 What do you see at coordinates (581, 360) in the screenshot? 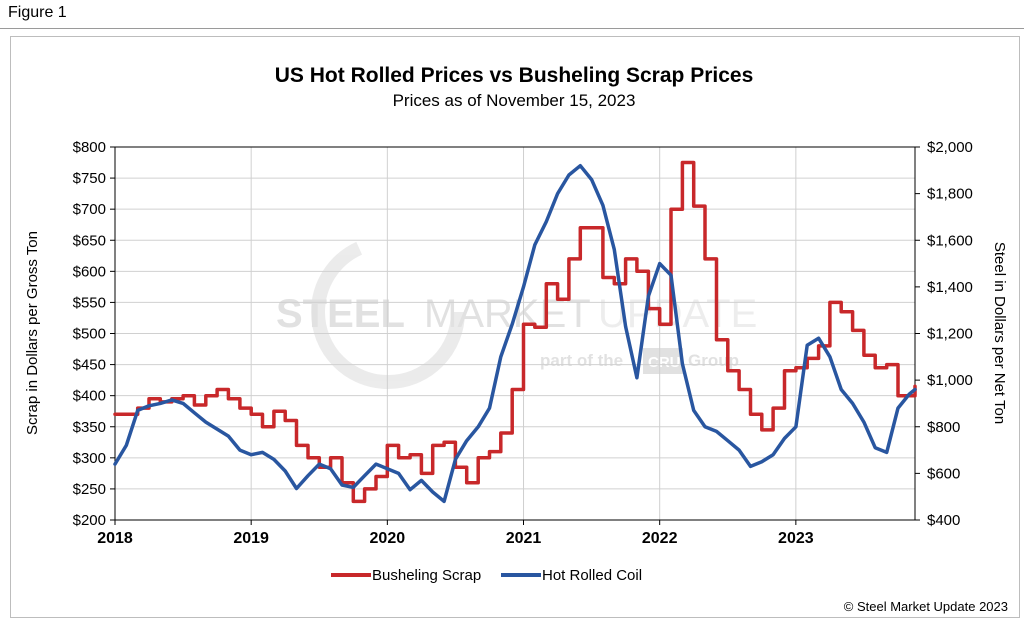
I see `watermark-tagline-prefix: part of the` at bounding box center [581, 360].